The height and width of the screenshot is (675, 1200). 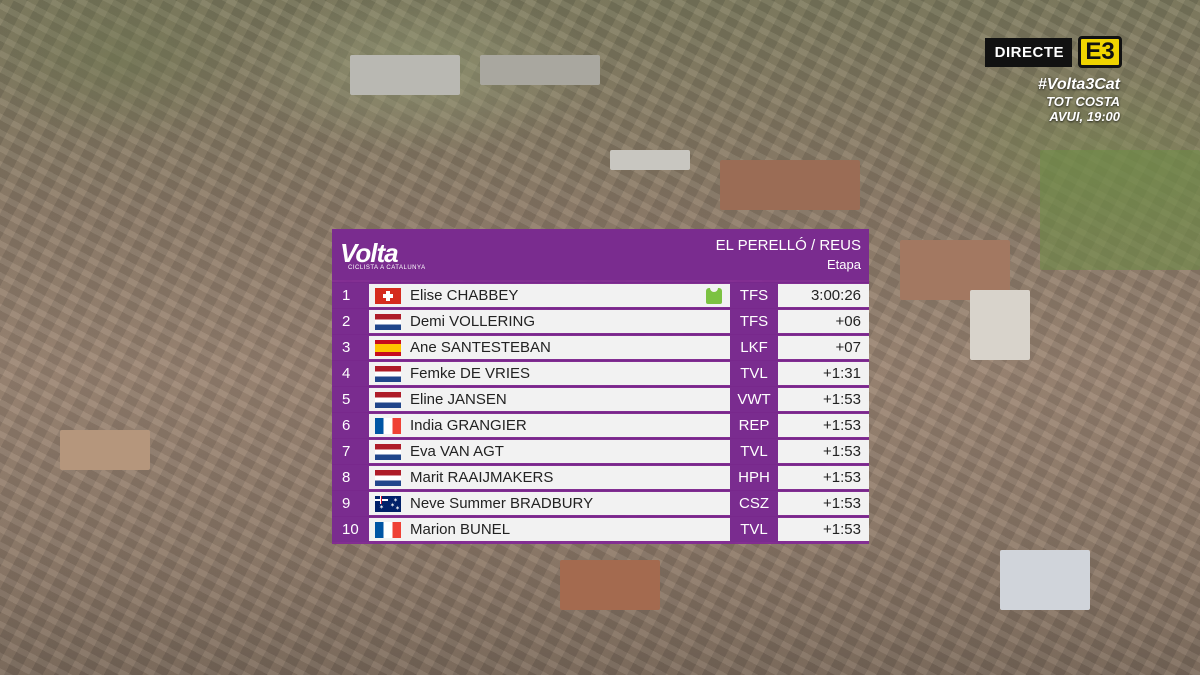 What do you see at coordinates (457, 451) in the screenshot?
I see `rider-name: Eva VAN AGT` at bounding box center [457, 451].